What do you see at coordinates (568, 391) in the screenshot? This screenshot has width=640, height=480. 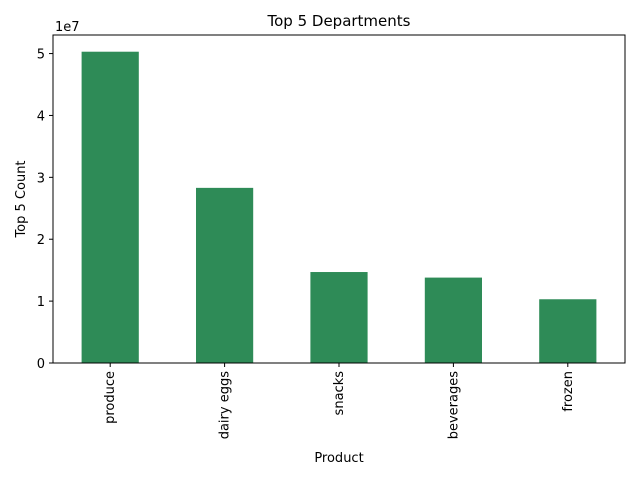 I see `x-tick-label: frozen` at bounding box center [568, 391].